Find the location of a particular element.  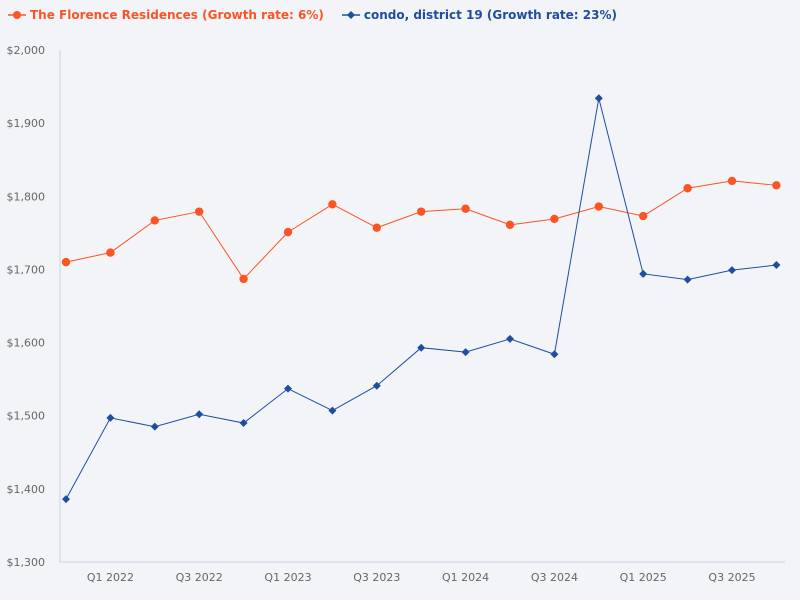

legend-label: condo, district 19 (Growth rate: 23%) is located at coordinates (490, 15).